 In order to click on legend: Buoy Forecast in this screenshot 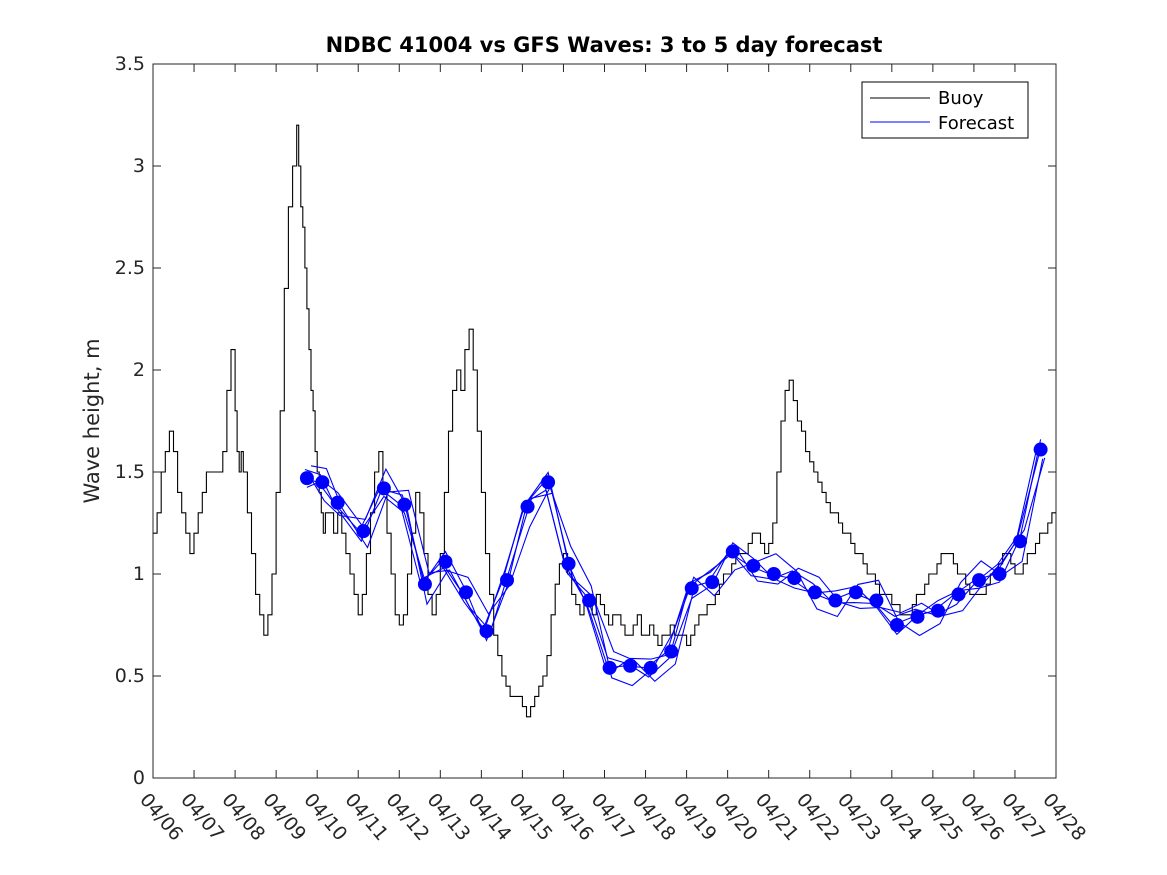, I will do `click(945, 110)`.